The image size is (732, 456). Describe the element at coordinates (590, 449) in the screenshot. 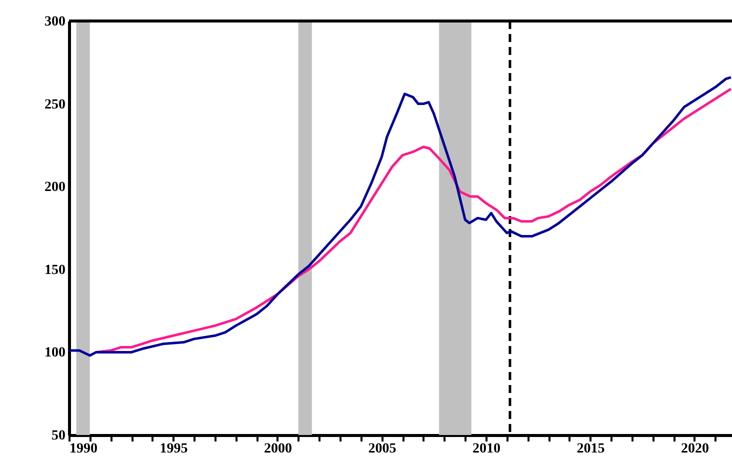

I see `x-tick-label: 2015` at that location.